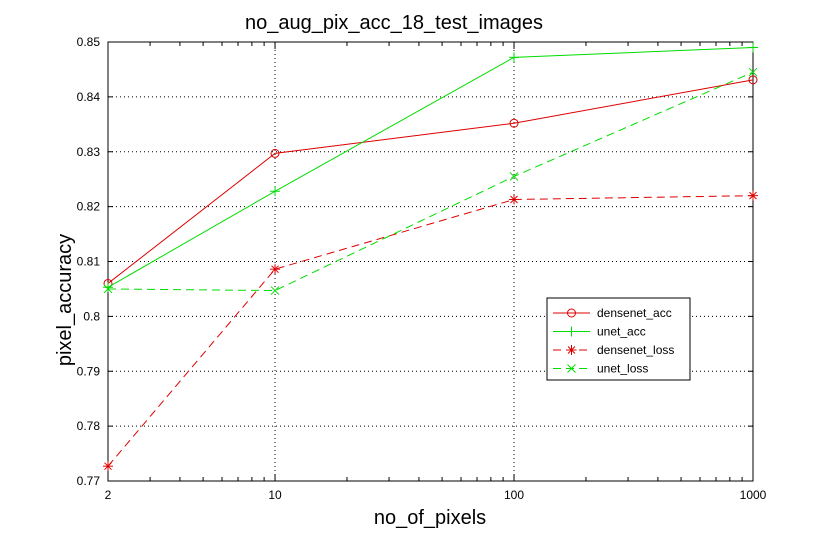 The width and height of the screenshot is (832, 545). What do you see at coordinates (430, 518) in the screenshot?
I see `x-axis-label: no_of_pixels` at bounding box center [430, 518].